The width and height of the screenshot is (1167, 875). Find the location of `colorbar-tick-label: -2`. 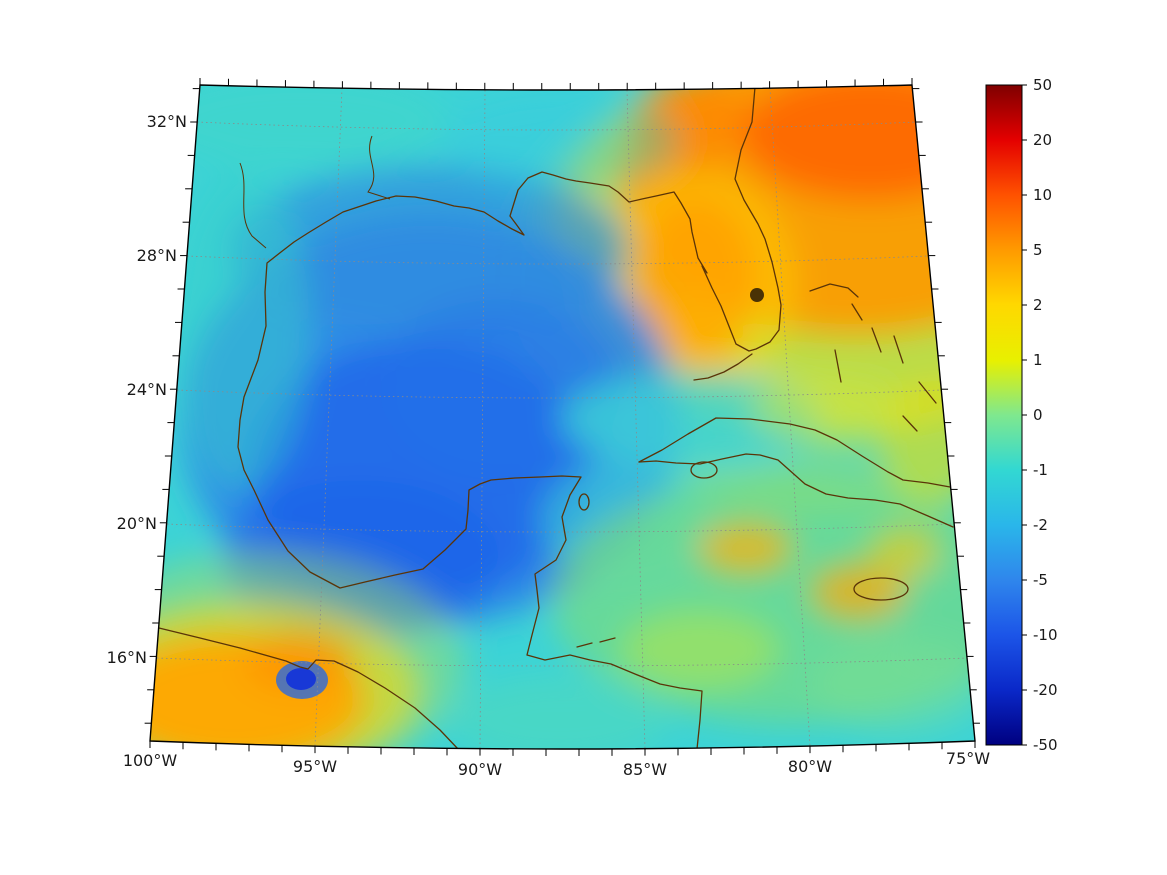

colorbar-tick-label: -2 is located at coordinates (1040, 525).